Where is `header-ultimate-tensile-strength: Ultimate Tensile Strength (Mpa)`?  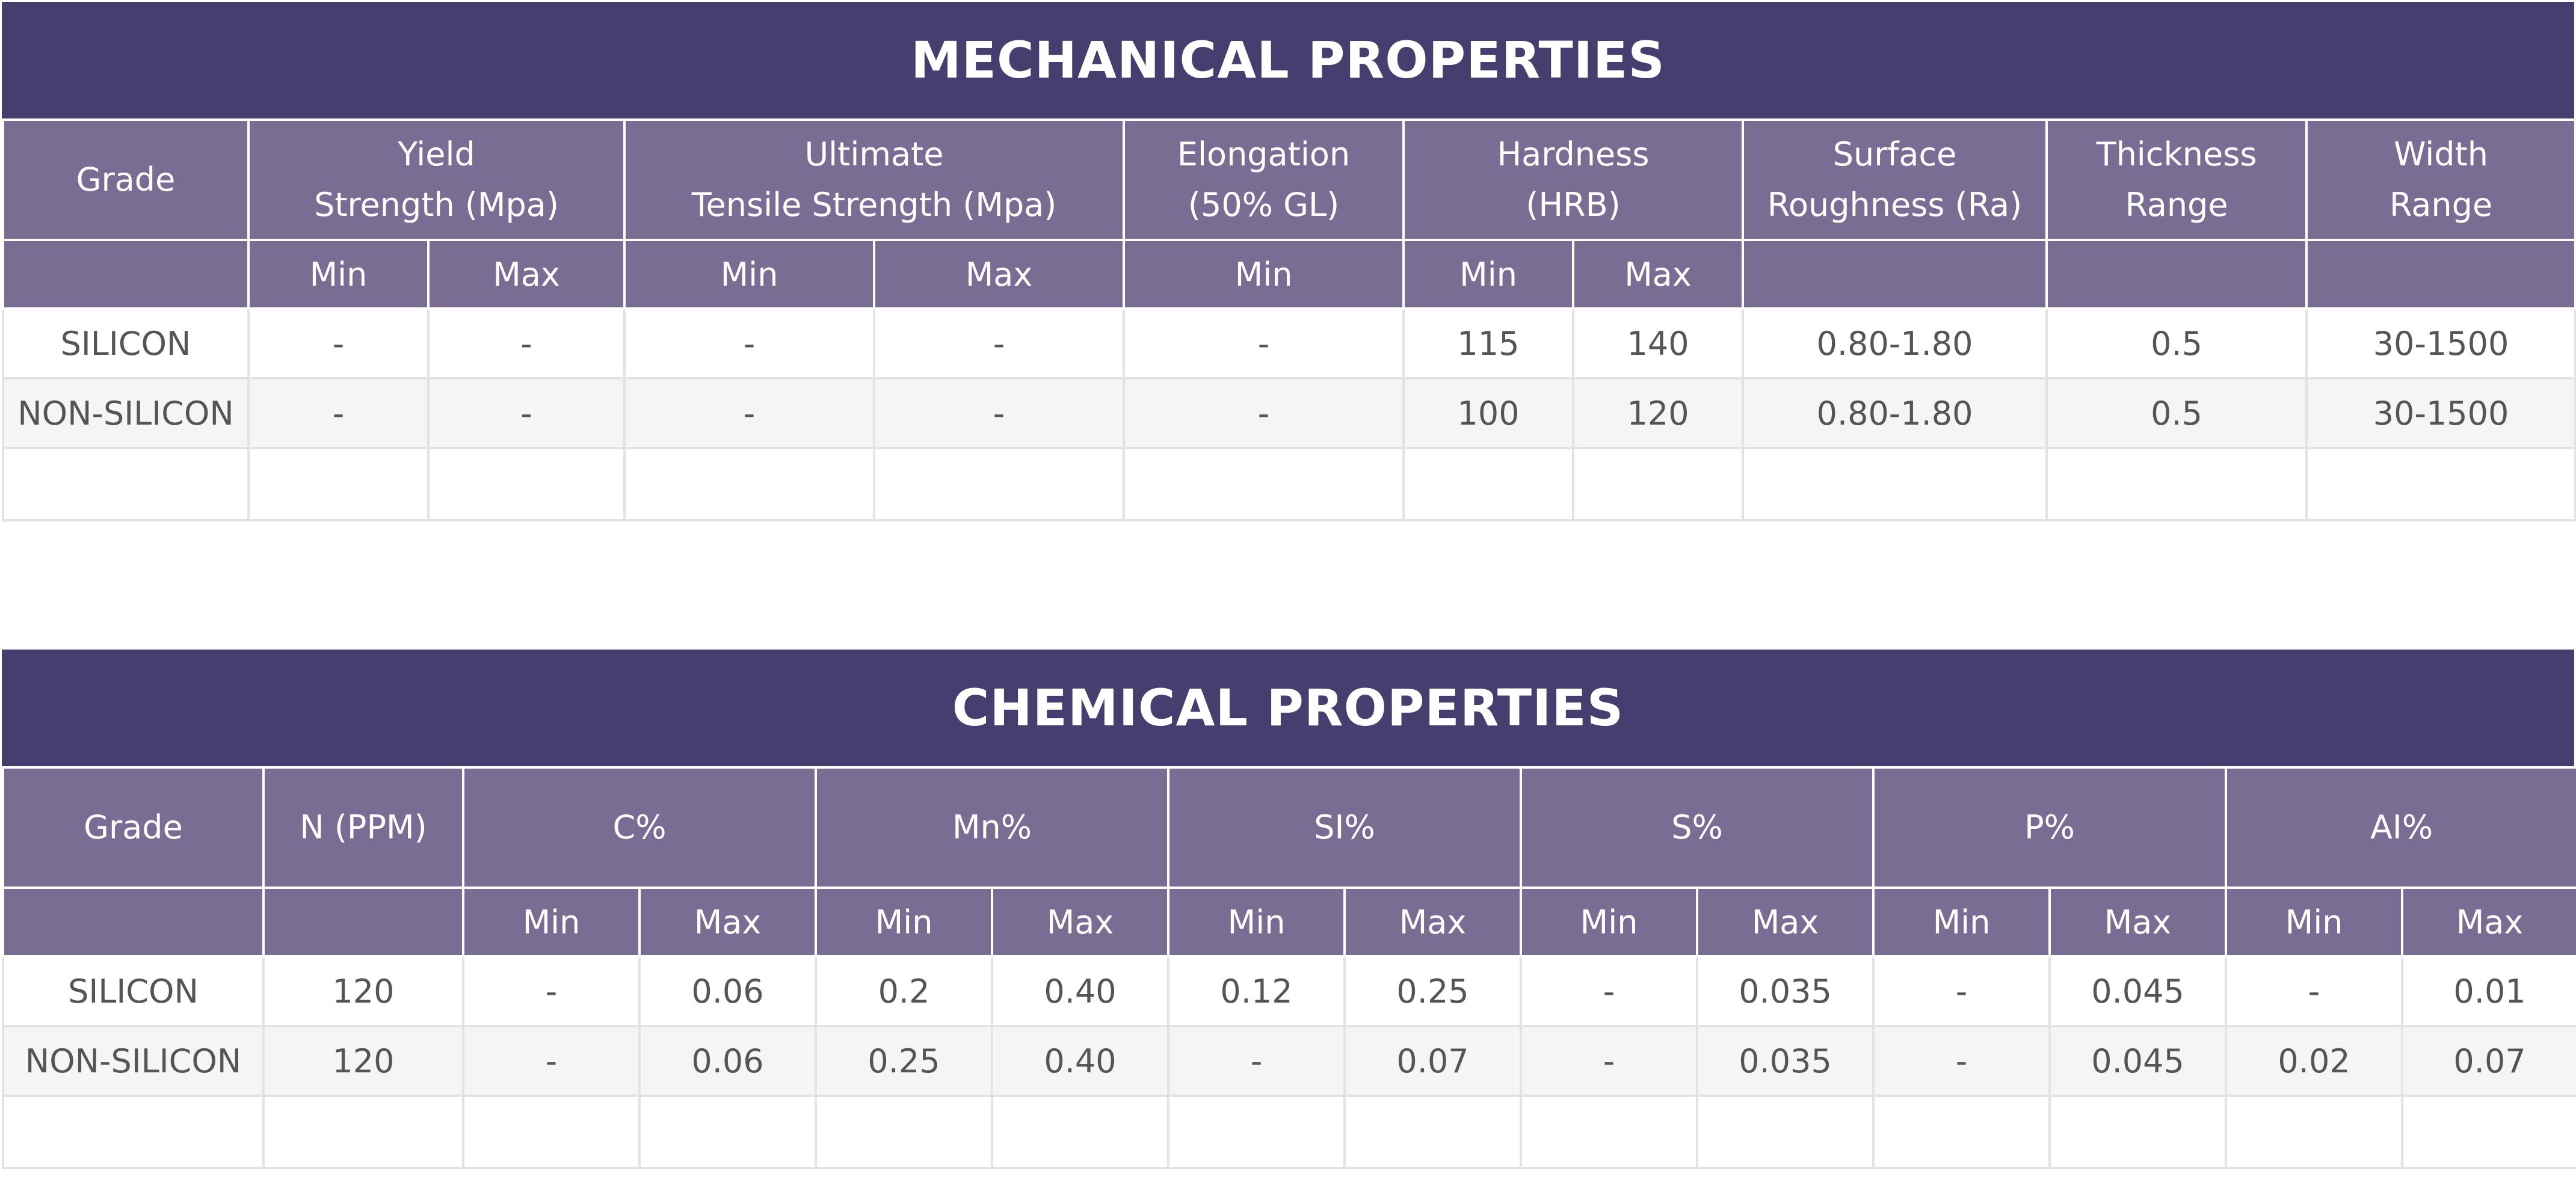
header-ultimate-tensile-strength: Ultimate Tensile Strength (Mpa) is located at coordinates (874, 180).